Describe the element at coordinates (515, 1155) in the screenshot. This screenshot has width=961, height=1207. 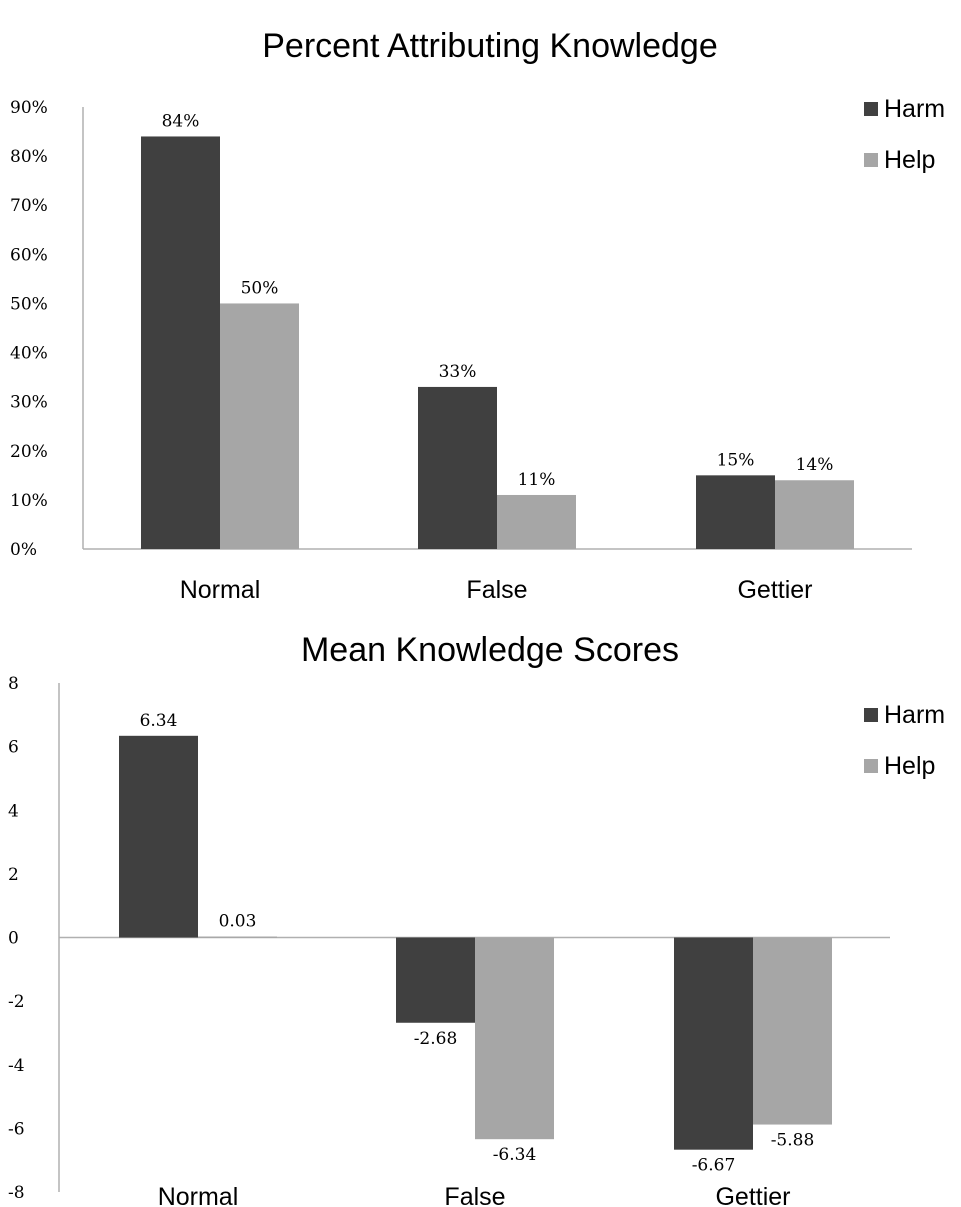
I see `data-label: -6.34` at that location.